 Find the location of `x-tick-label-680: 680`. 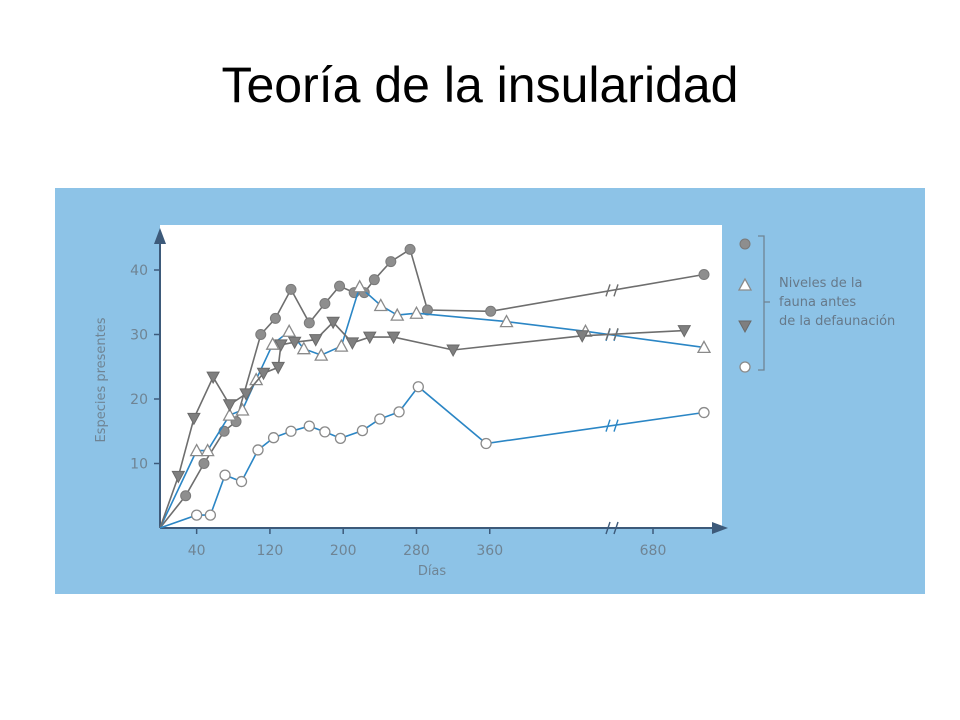

x-tick-label-680: 680 is located at coordinates (653, 551).